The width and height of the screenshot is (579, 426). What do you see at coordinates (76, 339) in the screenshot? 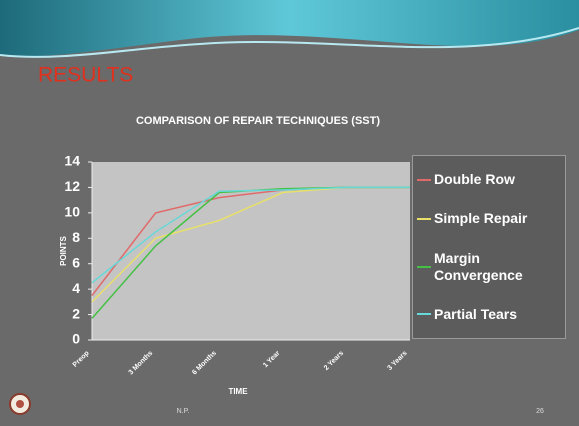
I see `y-tick-label: 0` at bounding box center [76, 339].